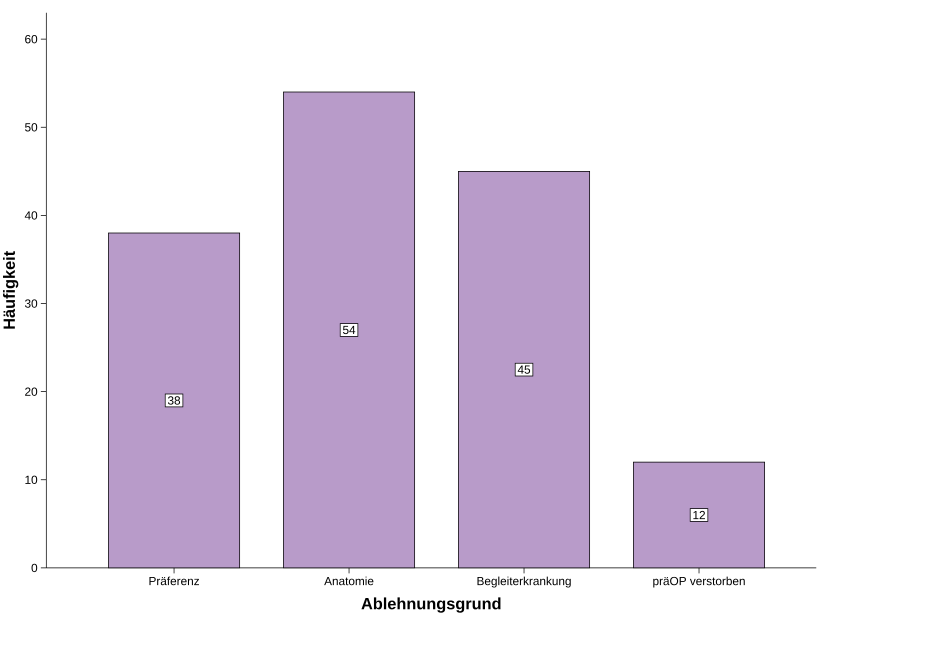 The height and width of the screenshot is (649, 944). Describe the element at coordinates (10, 290) in the screenshot. I see `y-axis-title: Häufigkeit` at that location.